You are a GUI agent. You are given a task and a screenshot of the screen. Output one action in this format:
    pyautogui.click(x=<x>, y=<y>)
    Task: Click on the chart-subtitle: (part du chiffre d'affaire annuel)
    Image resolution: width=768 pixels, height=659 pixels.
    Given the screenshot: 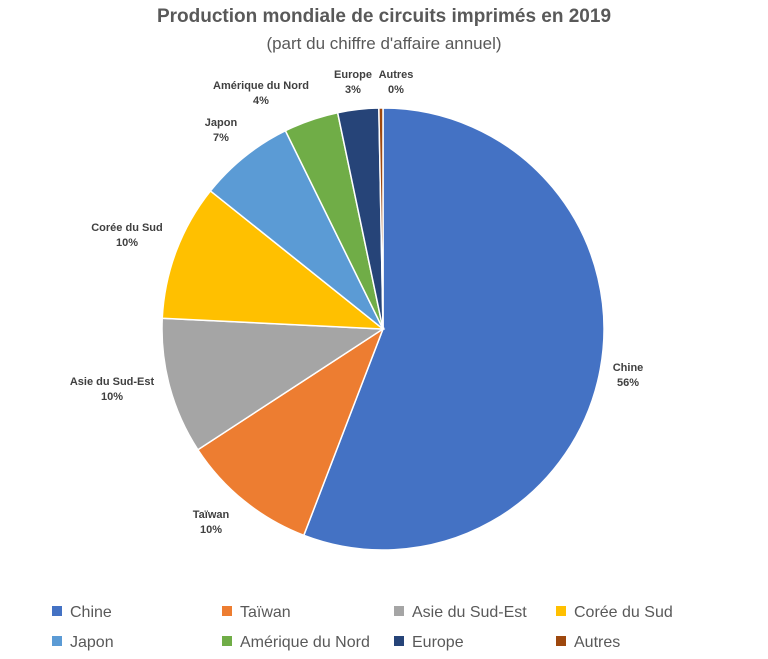 What is the action you would take?
    pyautogui.click(x=384, y=43)
    